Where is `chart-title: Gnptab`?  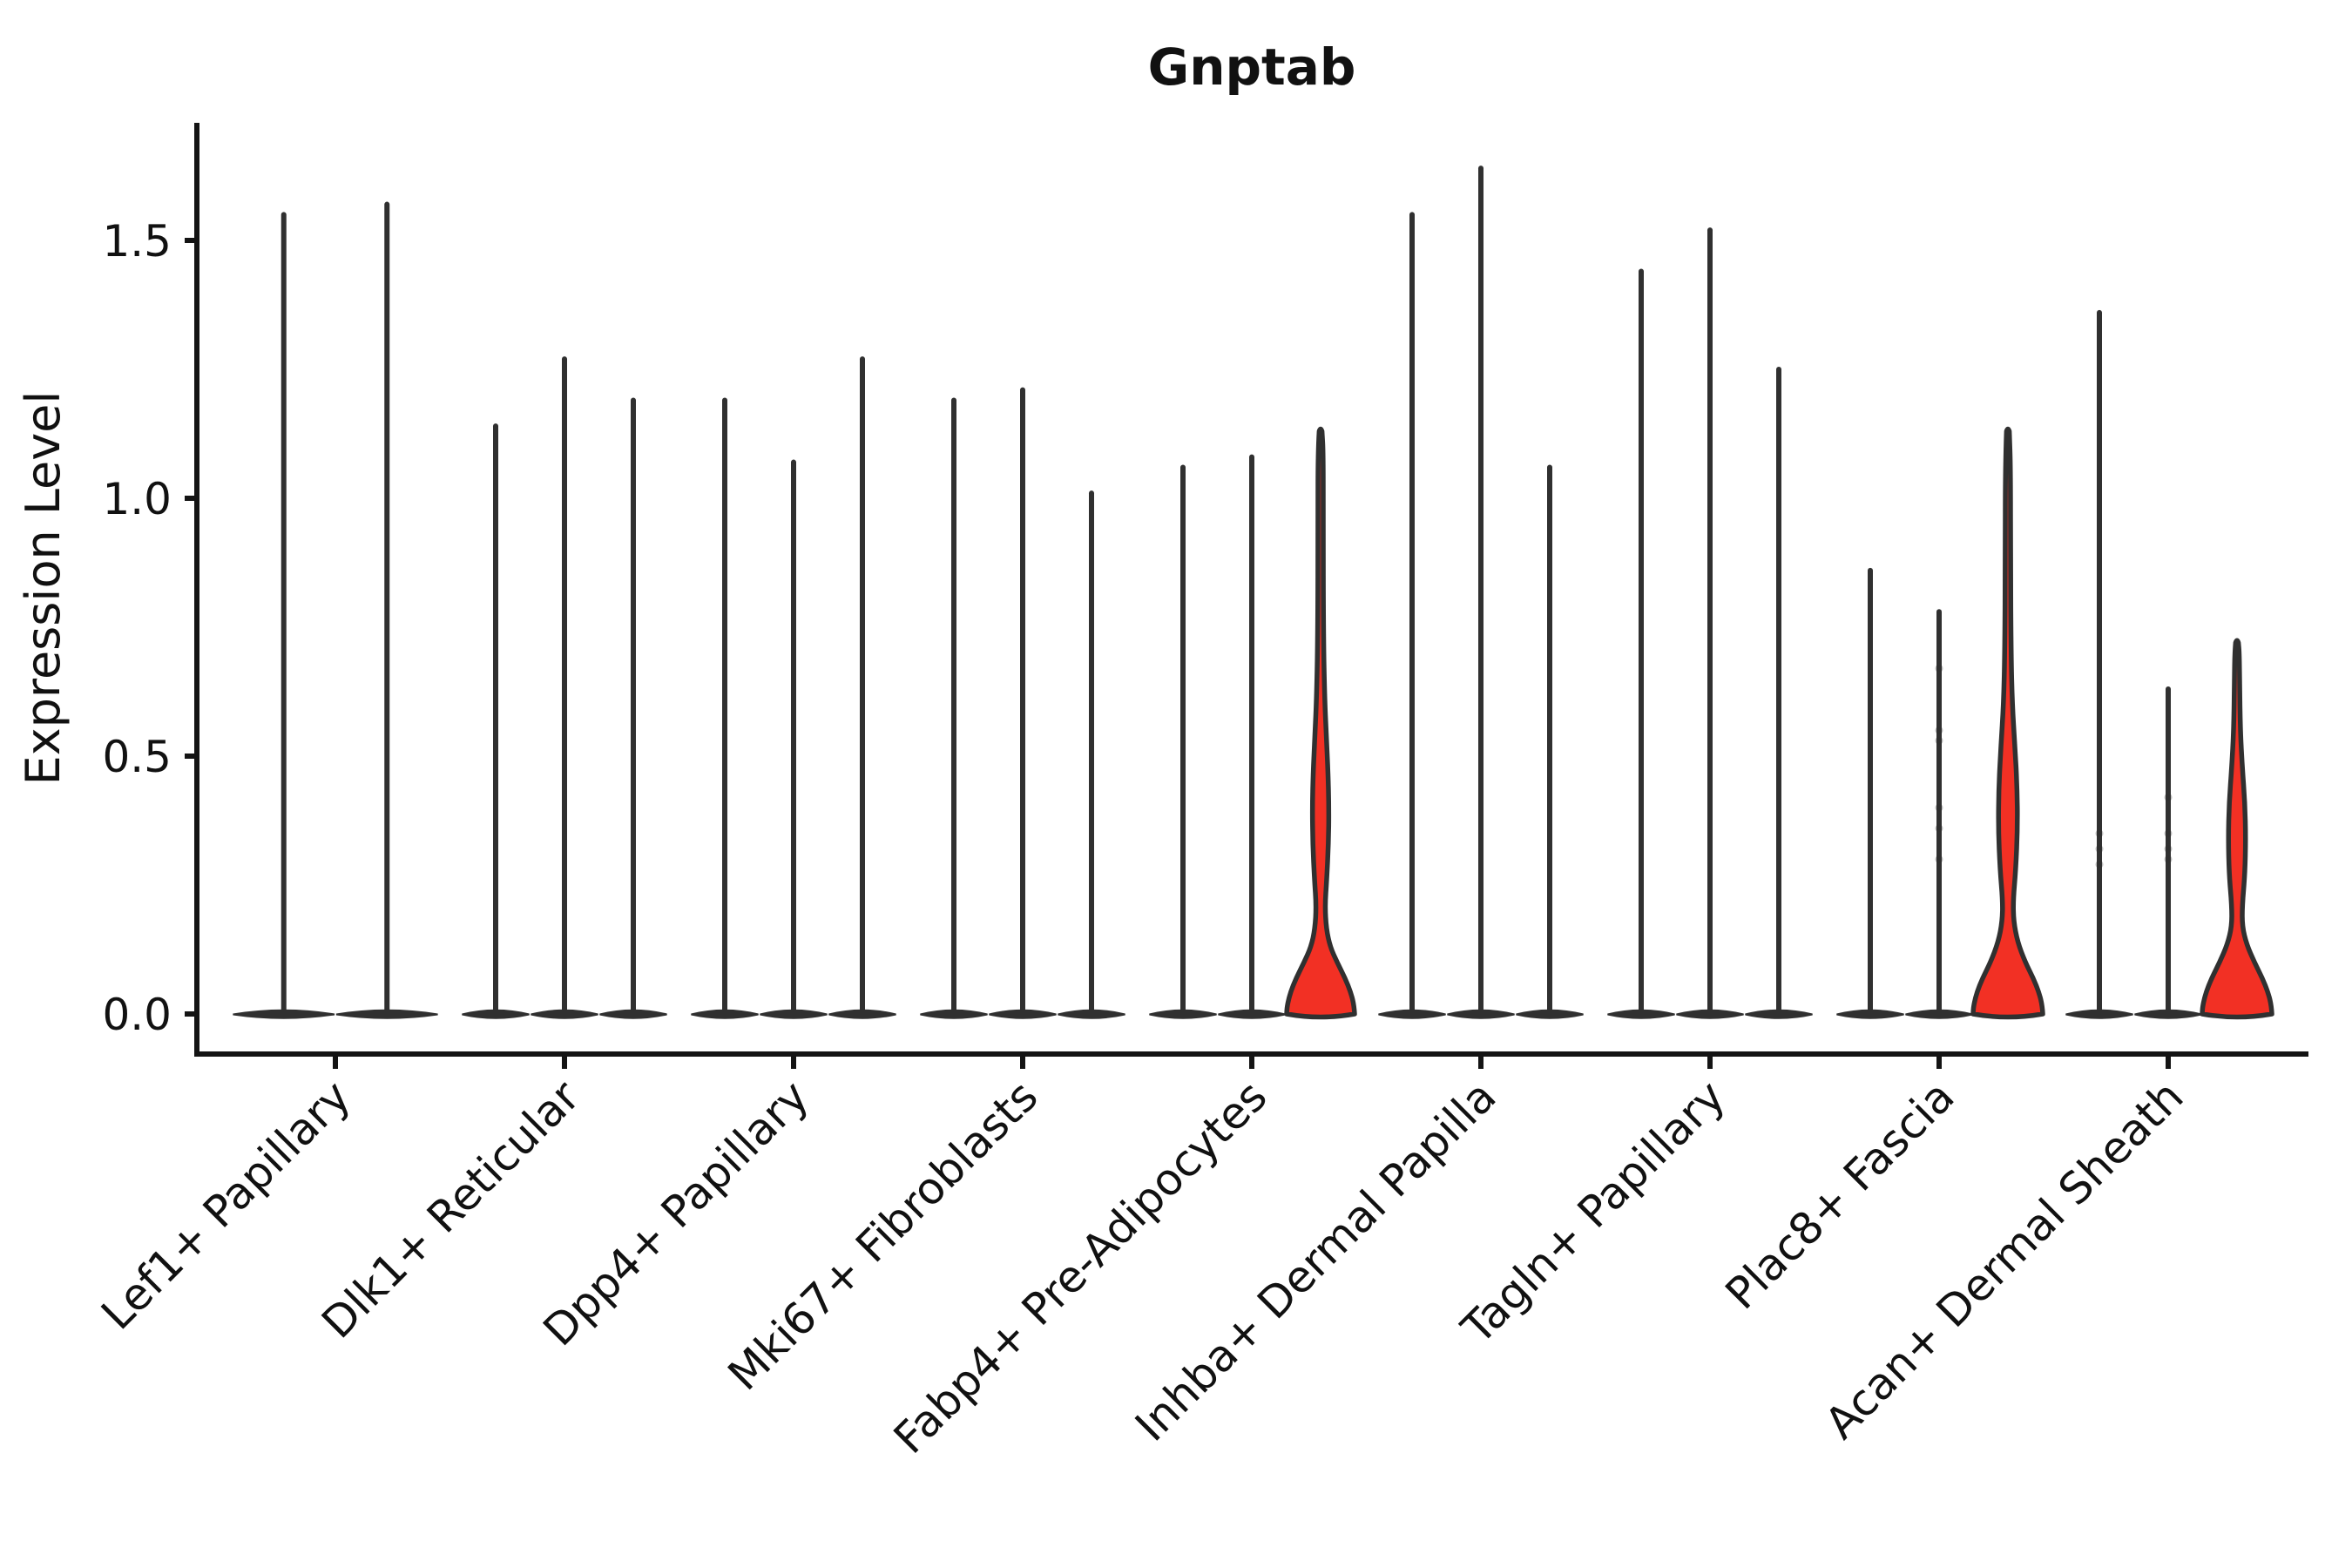
chart-title: Gnptab is located at coordinates (1252, 67).